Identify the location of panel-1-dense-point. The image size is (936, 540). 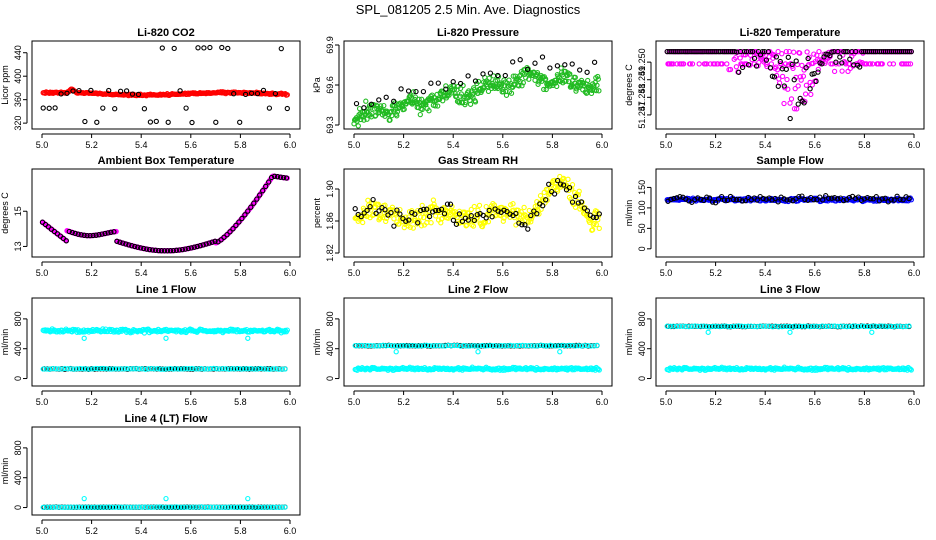
(287, 95).